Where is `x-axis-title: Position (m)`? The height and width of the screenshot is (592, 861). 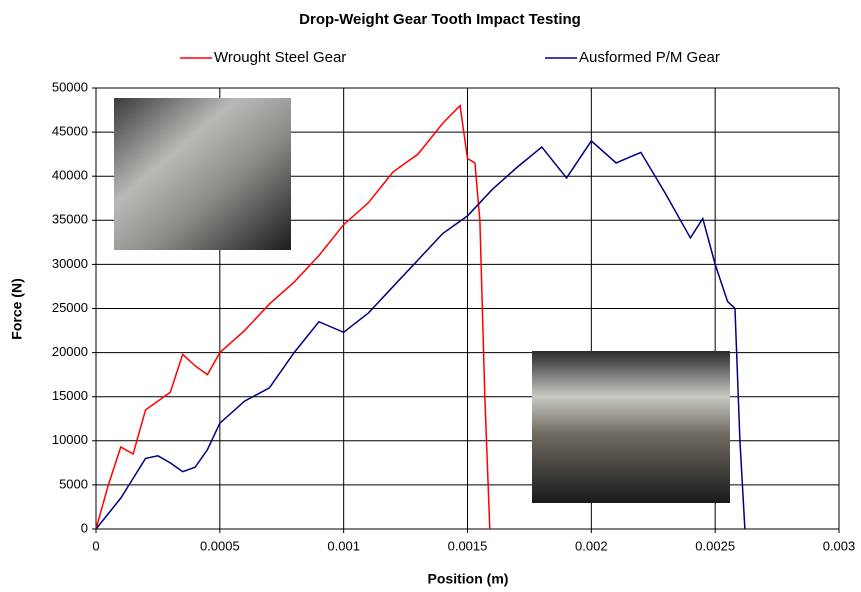
x-axis-title: Position (m) is located at coordinates (468, 579).